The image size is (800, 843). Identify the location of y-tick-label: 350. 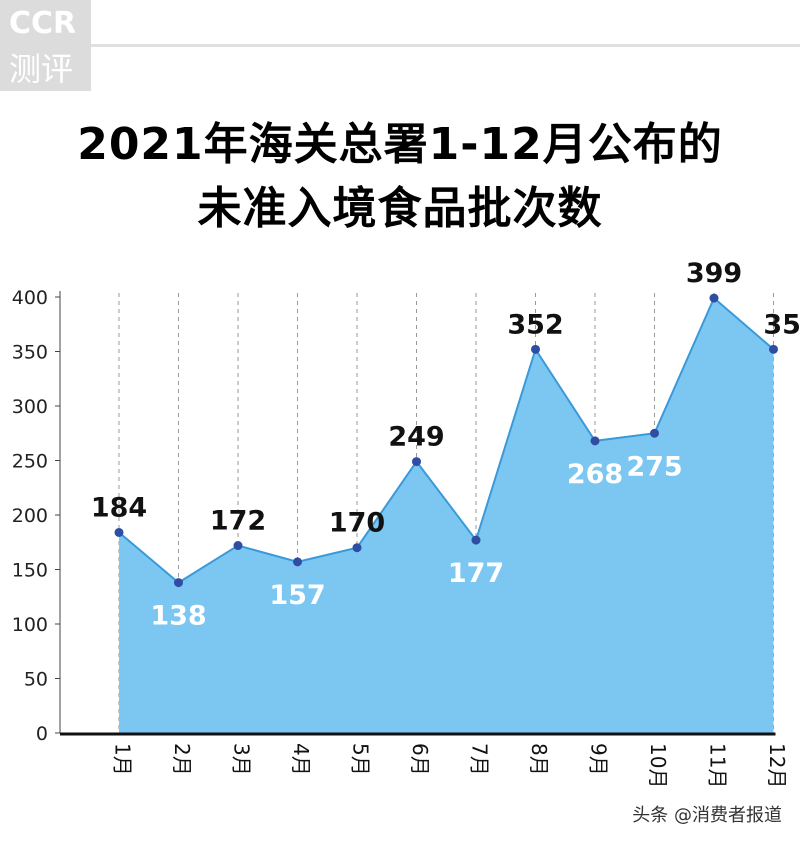
(30, 353).